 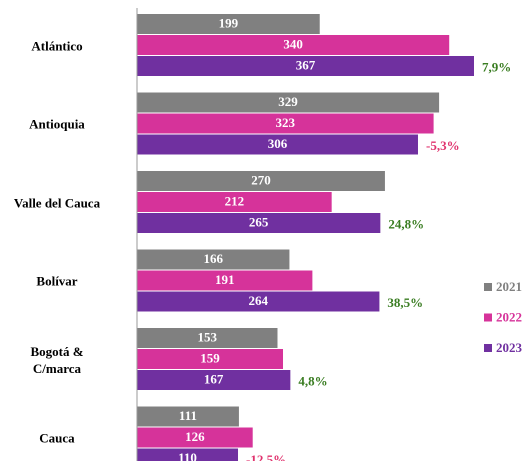 I want to click on data-label: 306, so click(x=278, y=143).